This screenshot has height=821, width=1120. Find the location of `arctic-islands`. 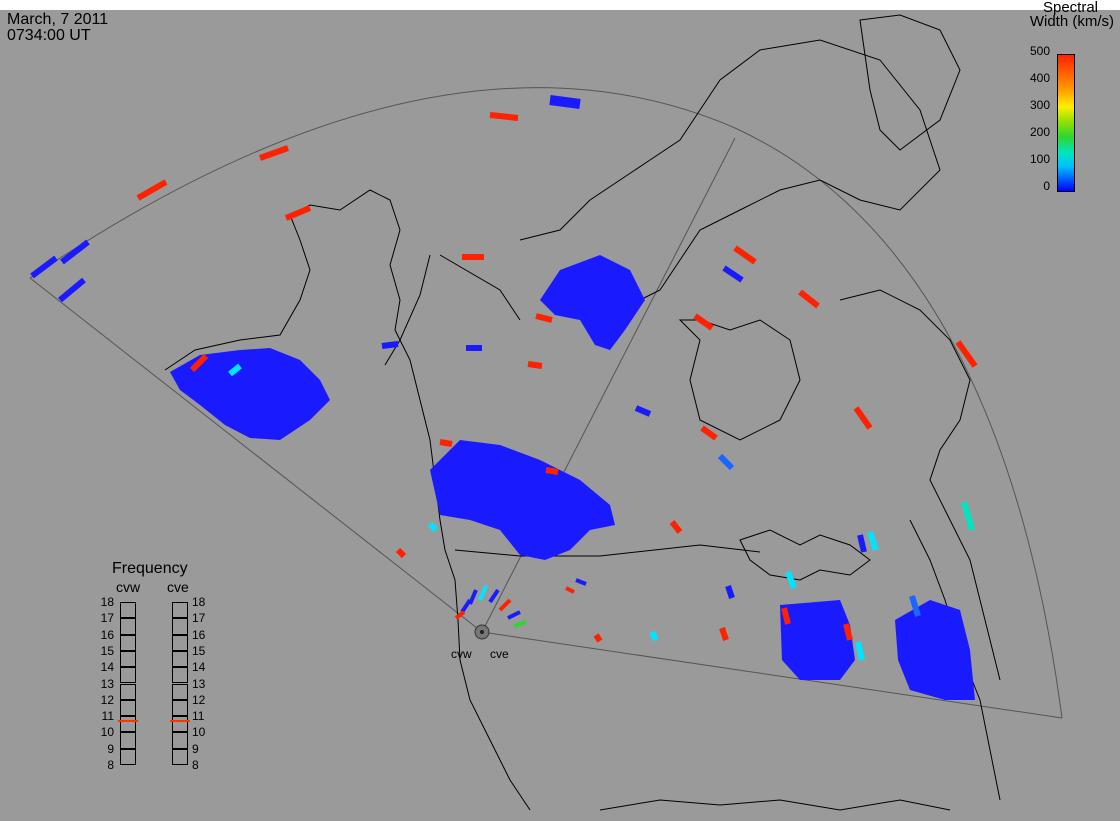

arctic-islands is located at coordinates (730, 170).